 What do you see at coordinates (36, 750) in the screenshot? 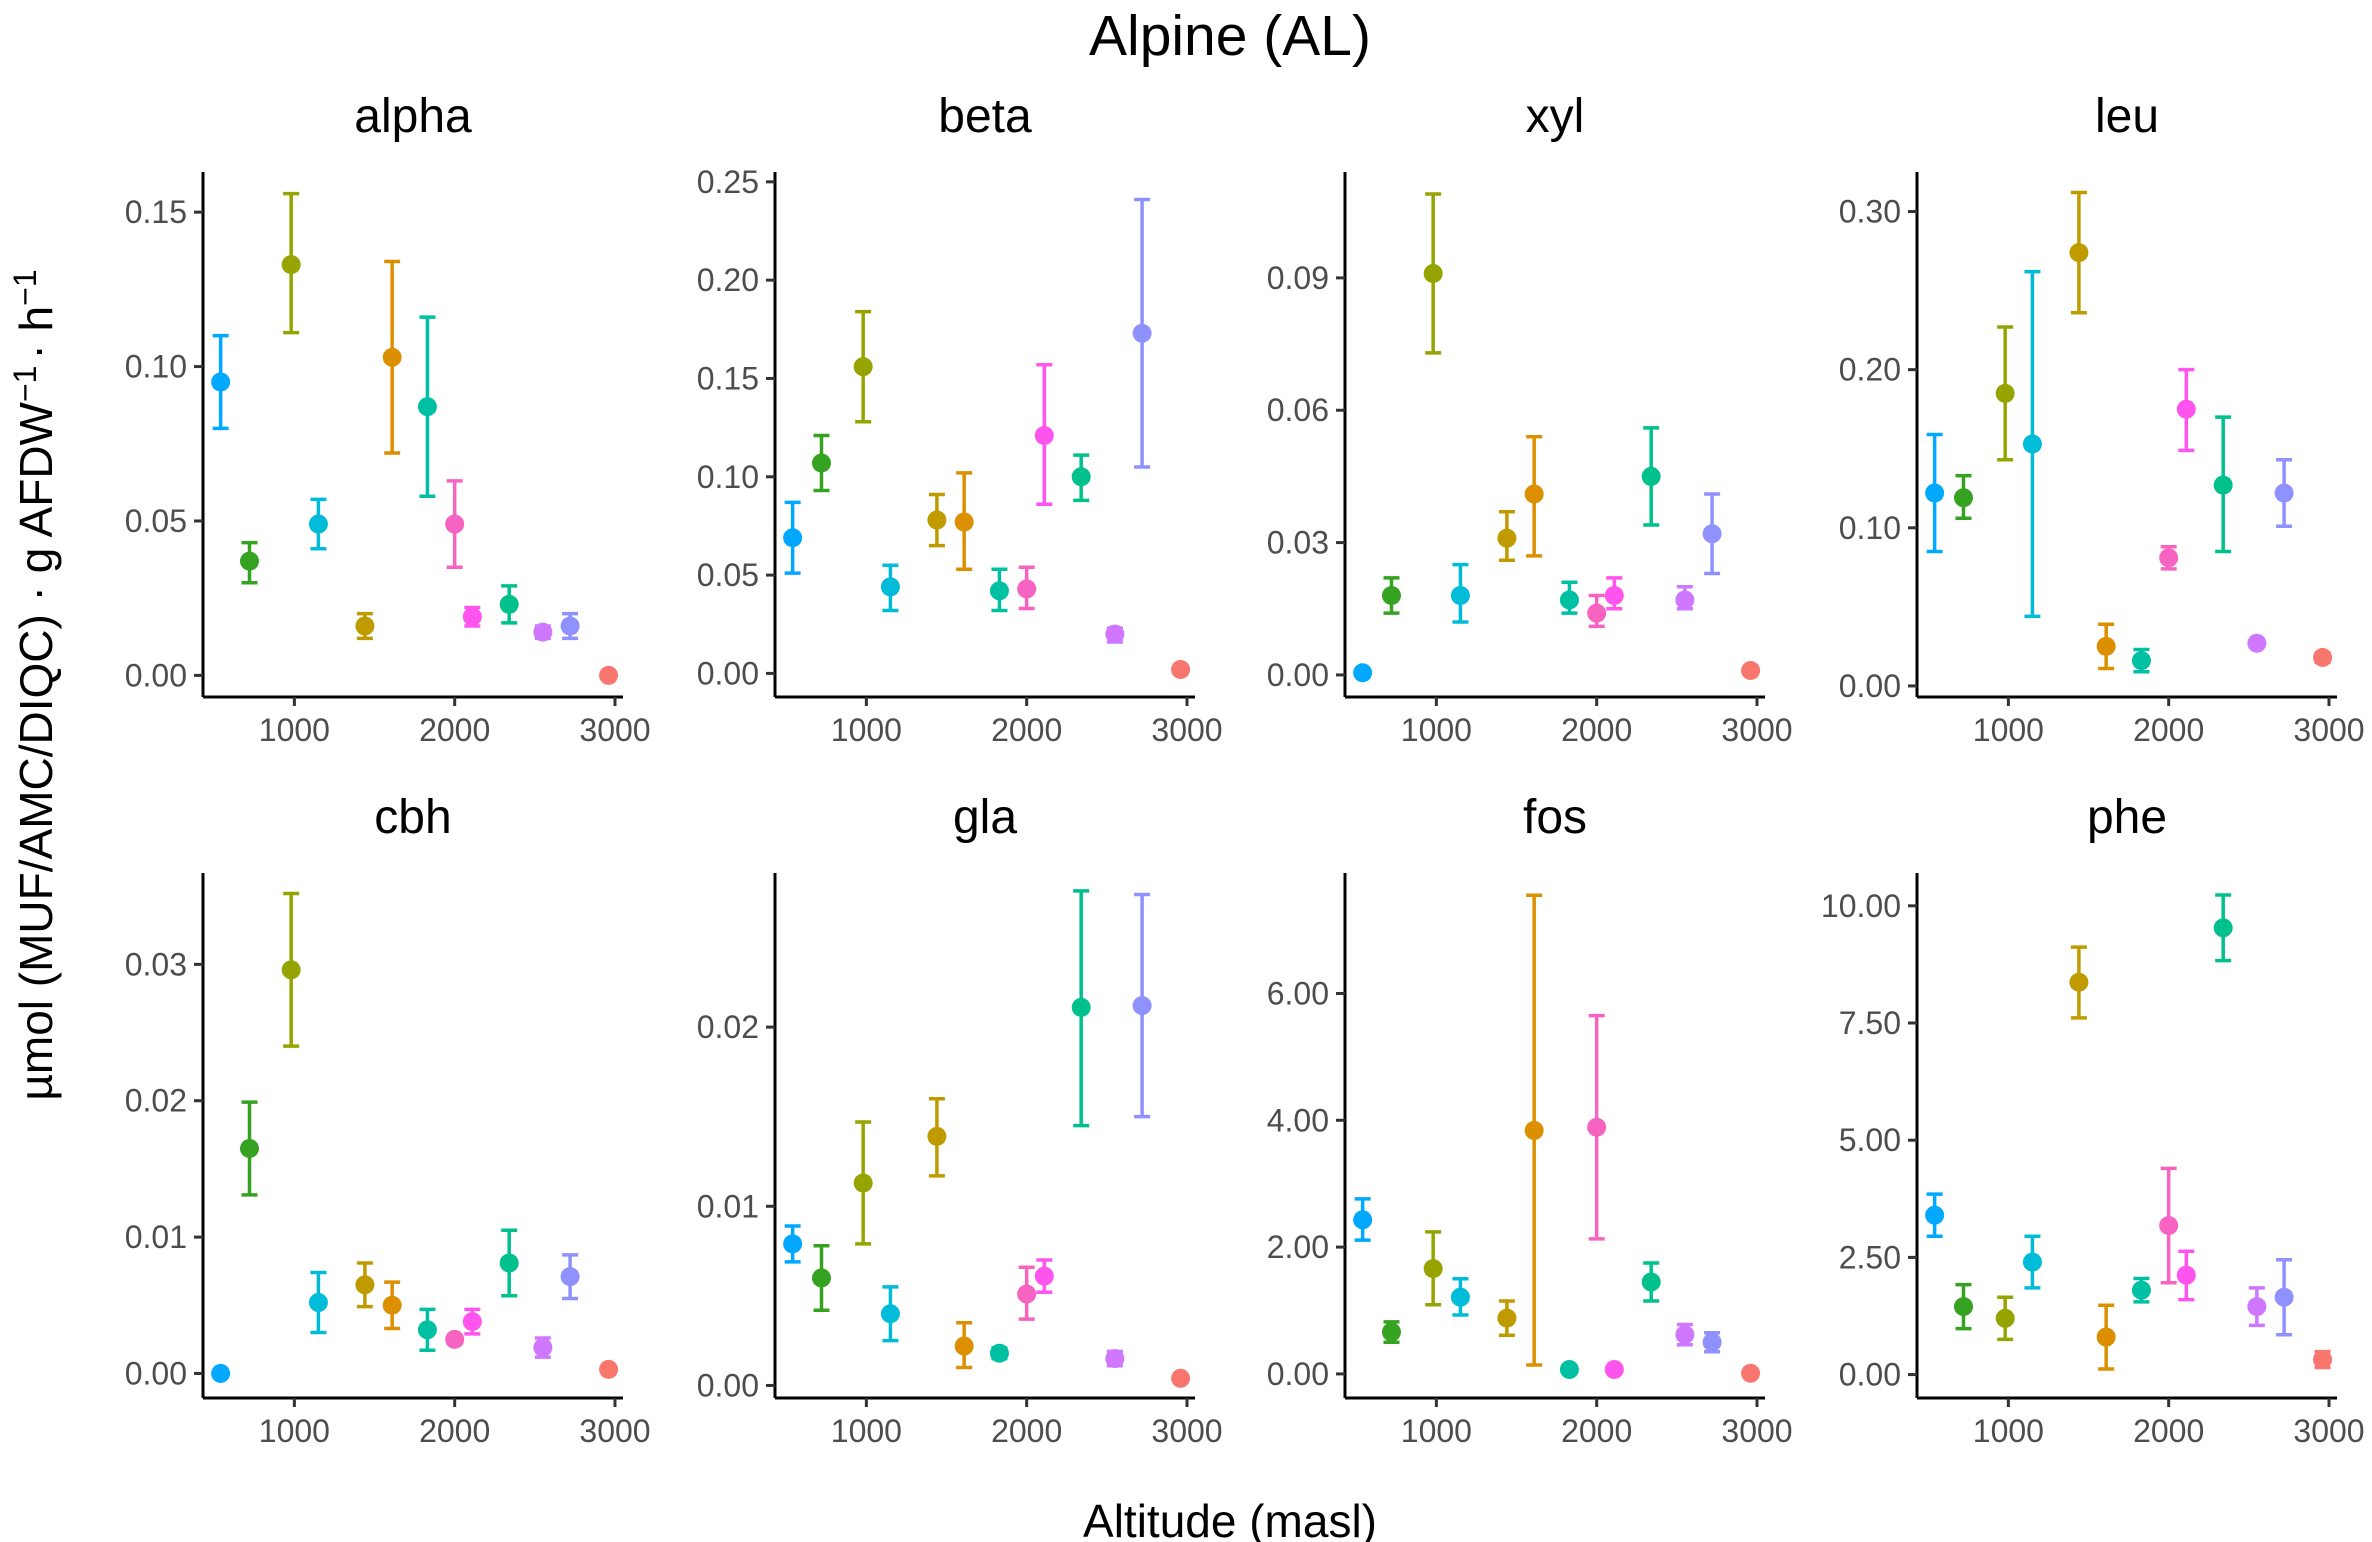
I see `y-axis-title-main: µmol (MUF/AMC/DIQC) · g AFDW` at bounding box center [36, 750].